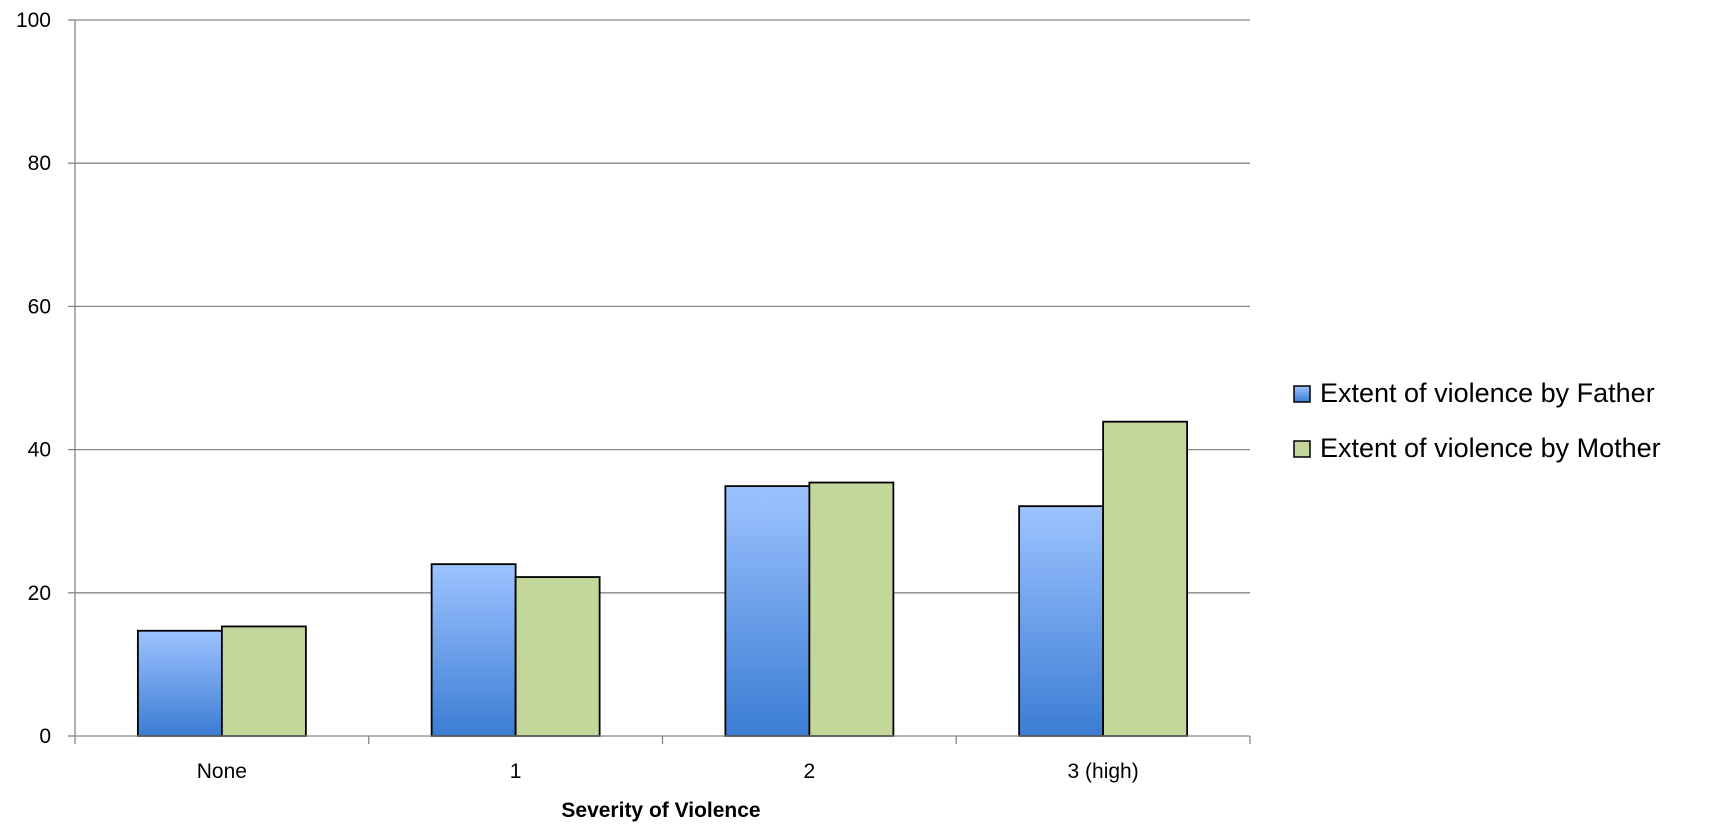  I want to click on y-tick-label: 100, so click(33, 20).